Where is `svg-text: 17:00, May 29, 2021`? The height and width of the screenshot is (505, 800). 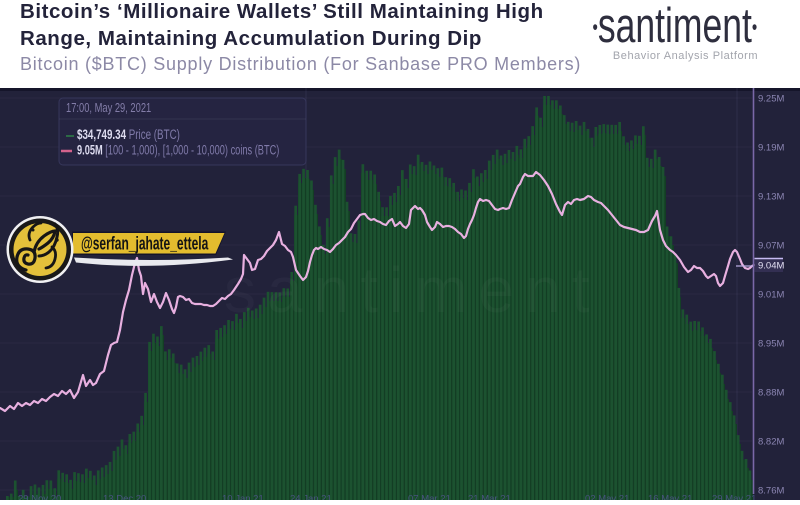 svg-text: 17:00, May 29, 2021 is located at coordinates (108, 109).